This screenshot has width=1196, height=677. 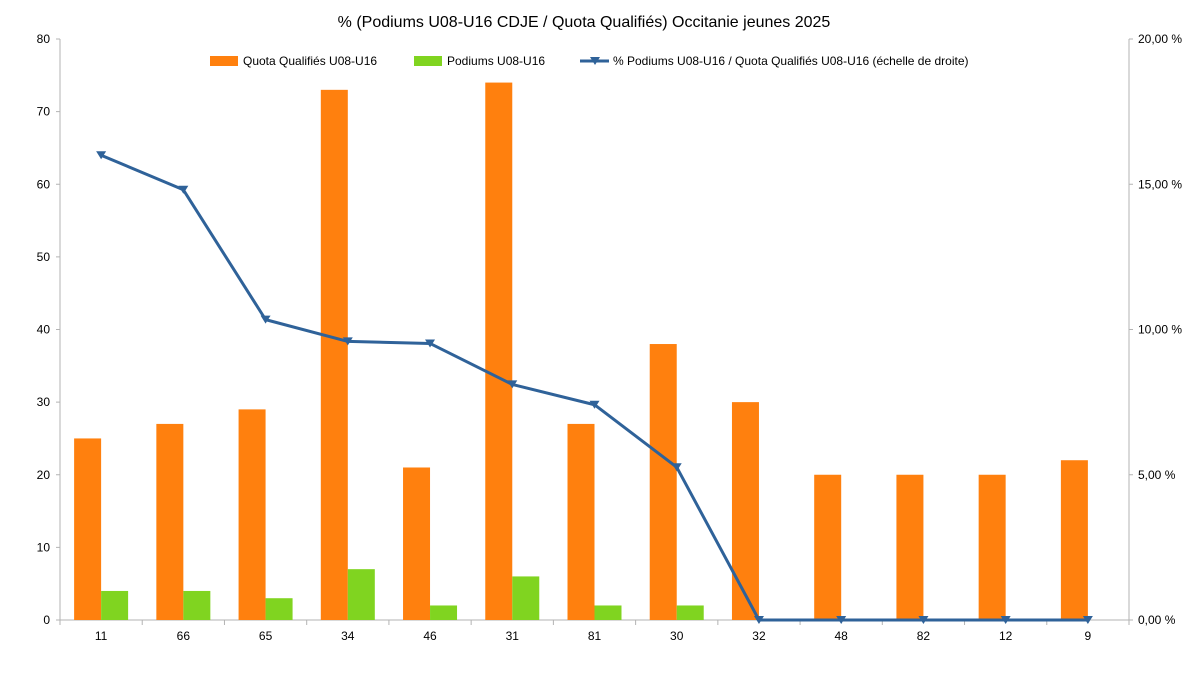 I want to click on y-tick-label: 80, so click(x=44, y=39).